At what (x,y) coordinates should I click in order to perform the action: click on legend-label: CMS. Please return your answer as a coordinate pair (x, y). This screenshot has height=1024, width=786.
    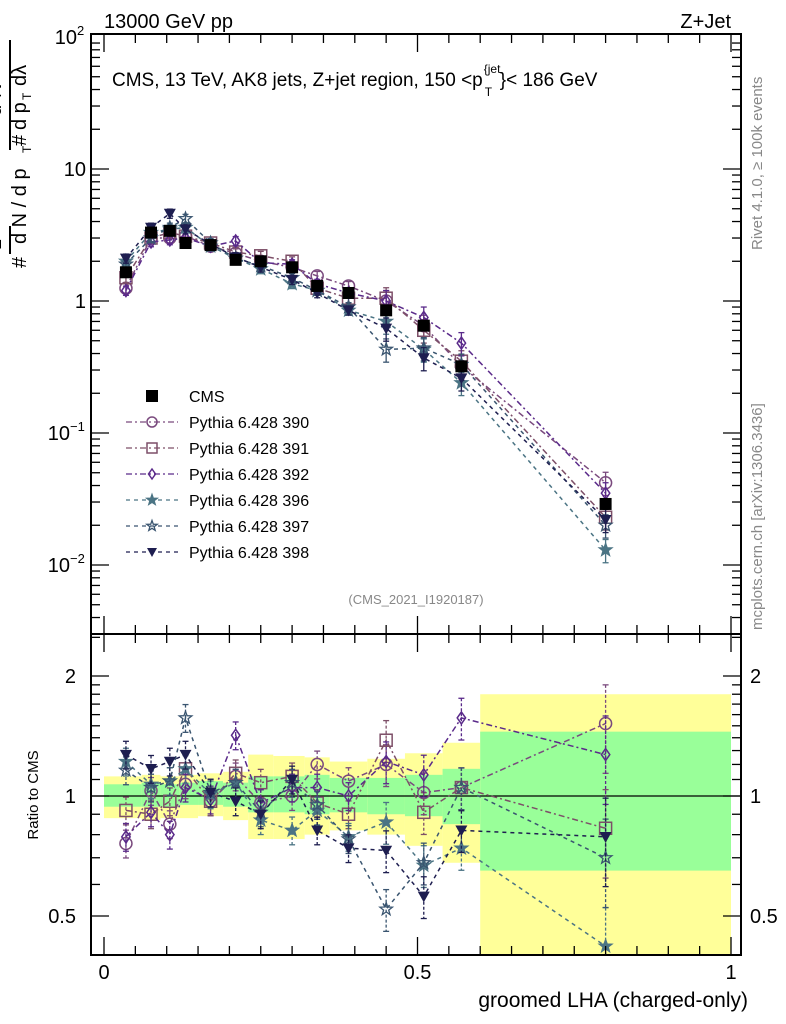
    Looking at the image, I should click on (207, 397).